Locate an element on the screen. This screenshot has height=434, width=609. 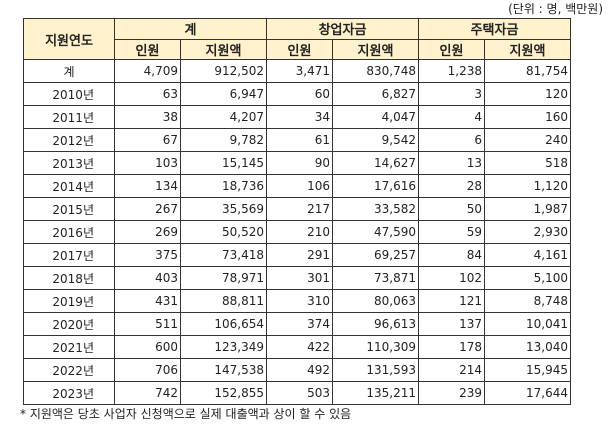
table-row: 계 4,709 912,502 3,471 830,748 1,238 81,754 is located at coordinates (297, 71).